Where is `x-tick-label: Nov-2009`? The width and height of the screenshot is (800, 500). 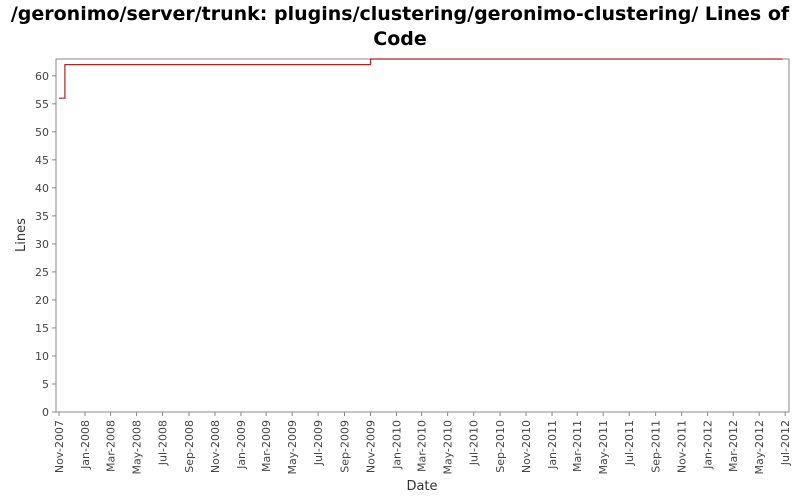
x-tick-label: Nov-2009 is located at coordinates (371, 446).